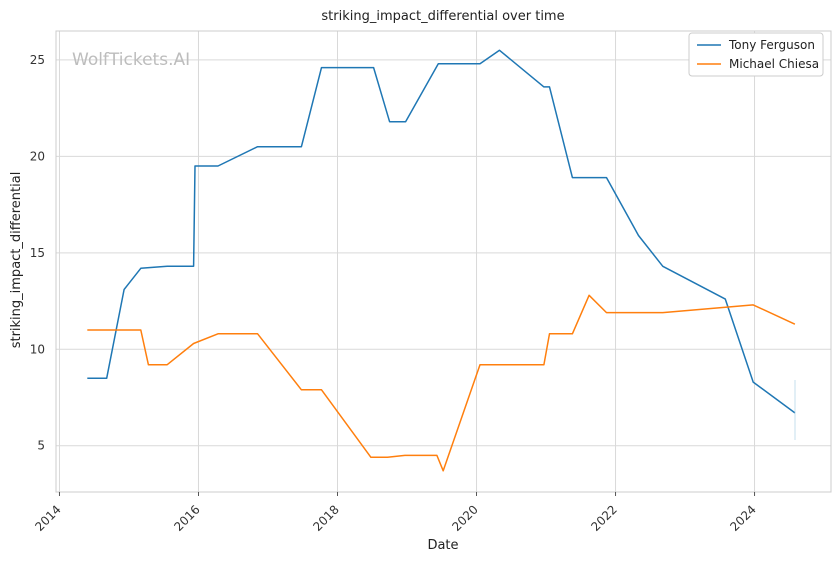 The image size is (840, 561). Describe the element at coordinates (37, 349) in the screenshot. I see `y-tick-label: 10` at that location.